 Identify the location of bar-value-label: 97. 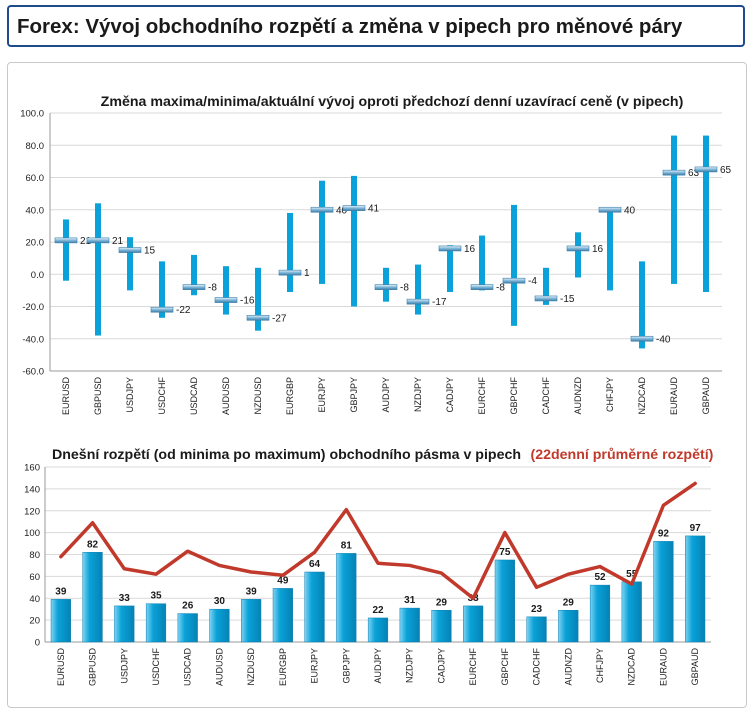
(696, 528).